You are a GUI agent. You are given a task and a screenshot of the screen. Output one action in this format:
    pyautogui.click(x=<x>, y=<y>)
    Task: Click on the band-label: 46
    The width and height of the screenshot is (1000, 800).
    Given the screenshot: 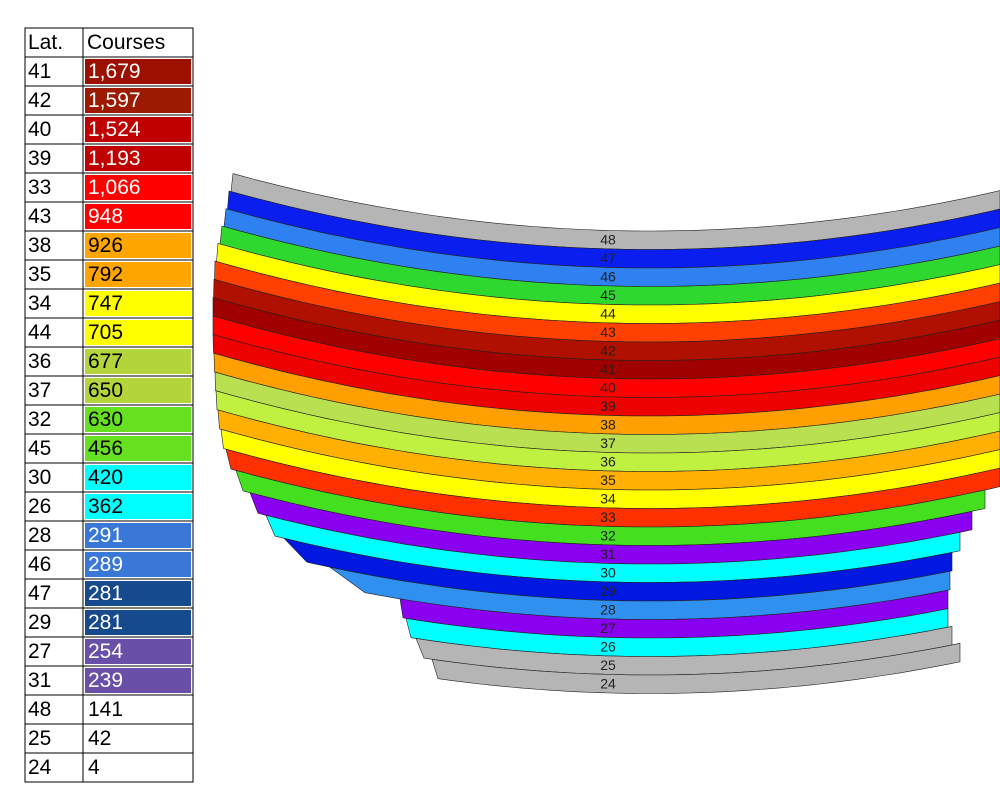 What is the action you would take?
    pyautogui.click(x=608, y=276)
    